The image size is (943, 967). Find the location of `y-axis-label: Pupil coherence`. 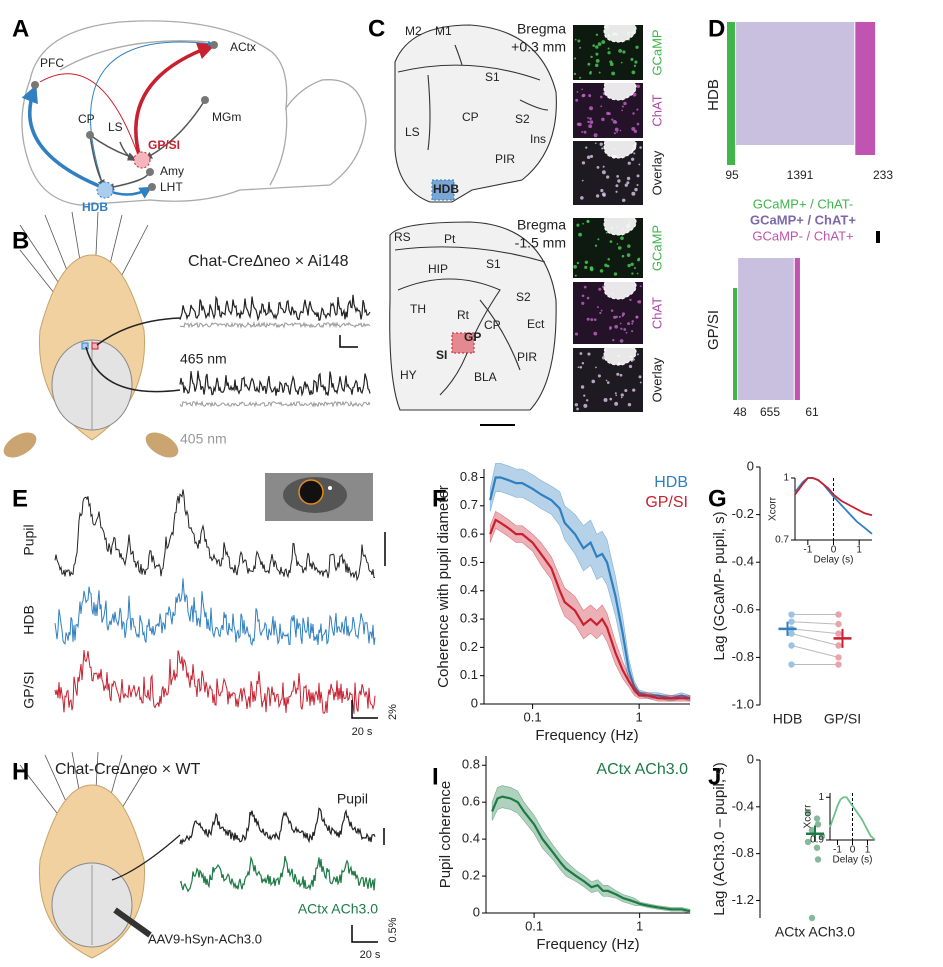

y-axis-label: Pupil coherence is located at coordinates (445, 835).